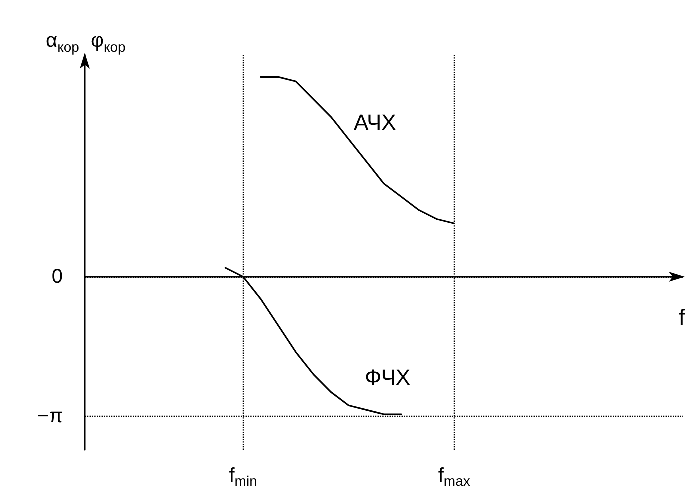  I want to click on y-axis-title: α$_{кор}$, so click(63, 42).